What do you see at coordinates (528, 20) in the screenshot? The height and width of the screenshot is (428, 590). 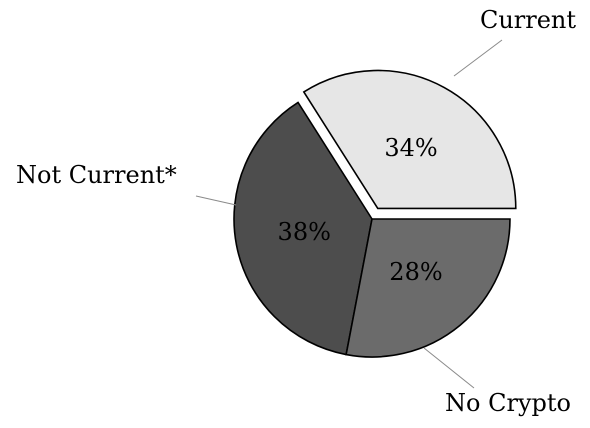 I see `pie-category-label: Current` at bounding box center [528, 20].